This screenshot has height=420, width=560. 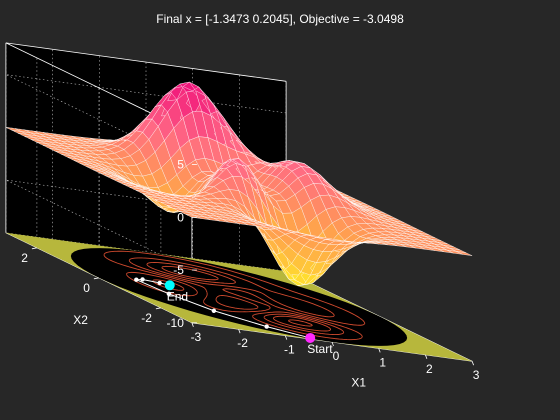 I want to click on x-tick-label: -1, so click(x=289, y=350).